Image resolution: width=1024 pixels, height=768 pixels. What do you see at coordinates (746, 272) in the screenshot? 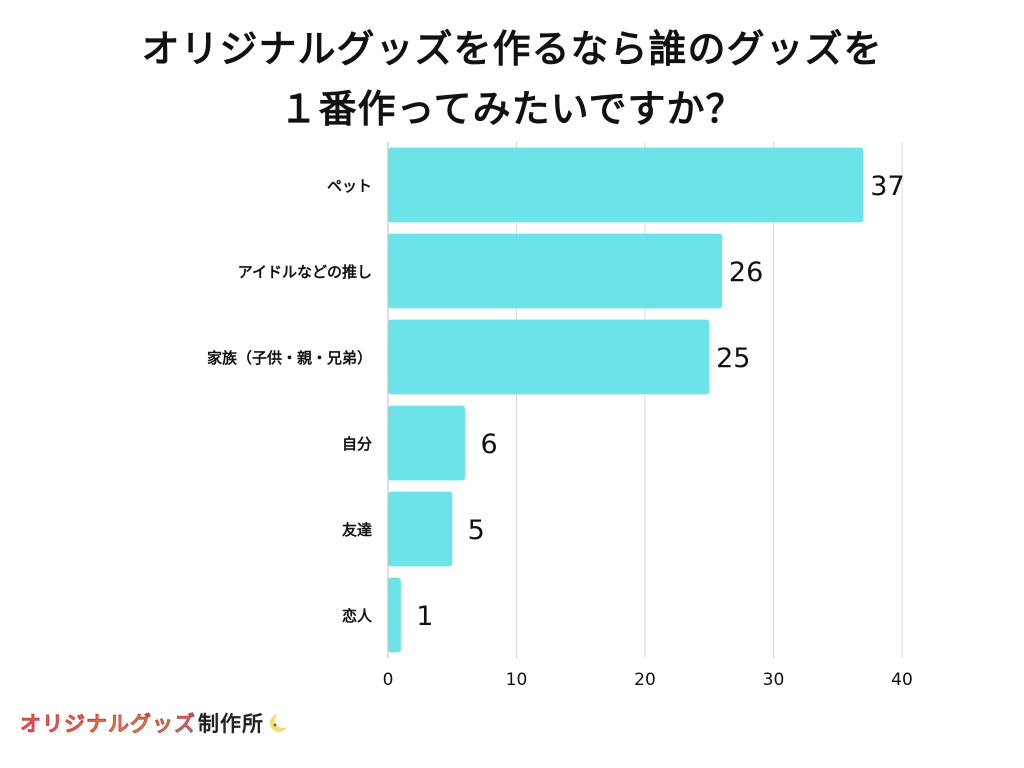
I see `data-label: 26` at bounding box center [746, 272].